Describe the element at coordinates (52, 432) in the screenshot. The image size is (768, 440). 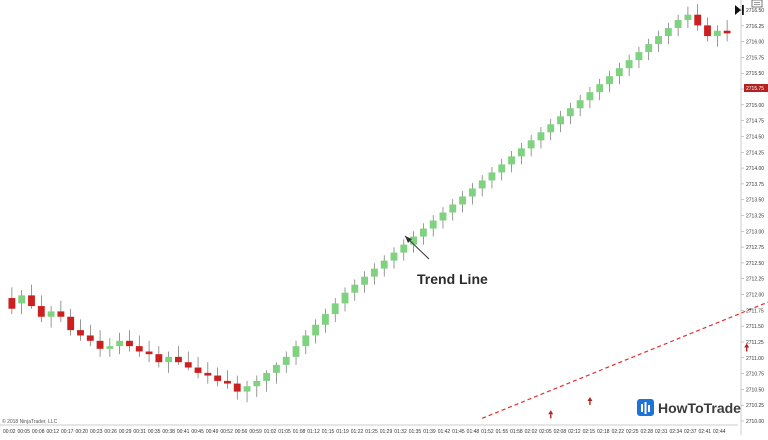
I see `x-tick-label: 00:12` at that location.